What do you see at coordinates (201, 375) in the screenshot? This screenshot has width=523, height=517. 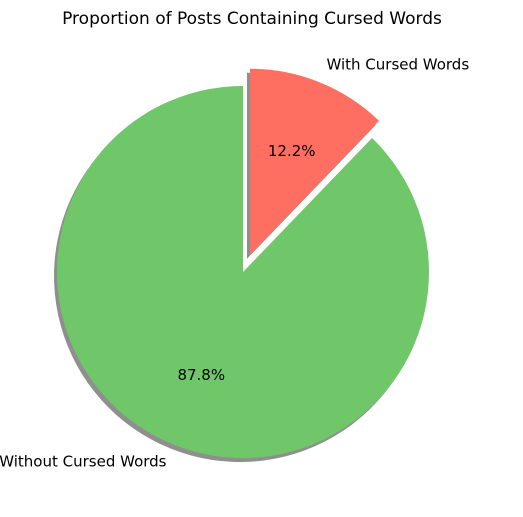 I see `percent-label-without-cursed-words: 87.8%` at bounding box center [201, 375].